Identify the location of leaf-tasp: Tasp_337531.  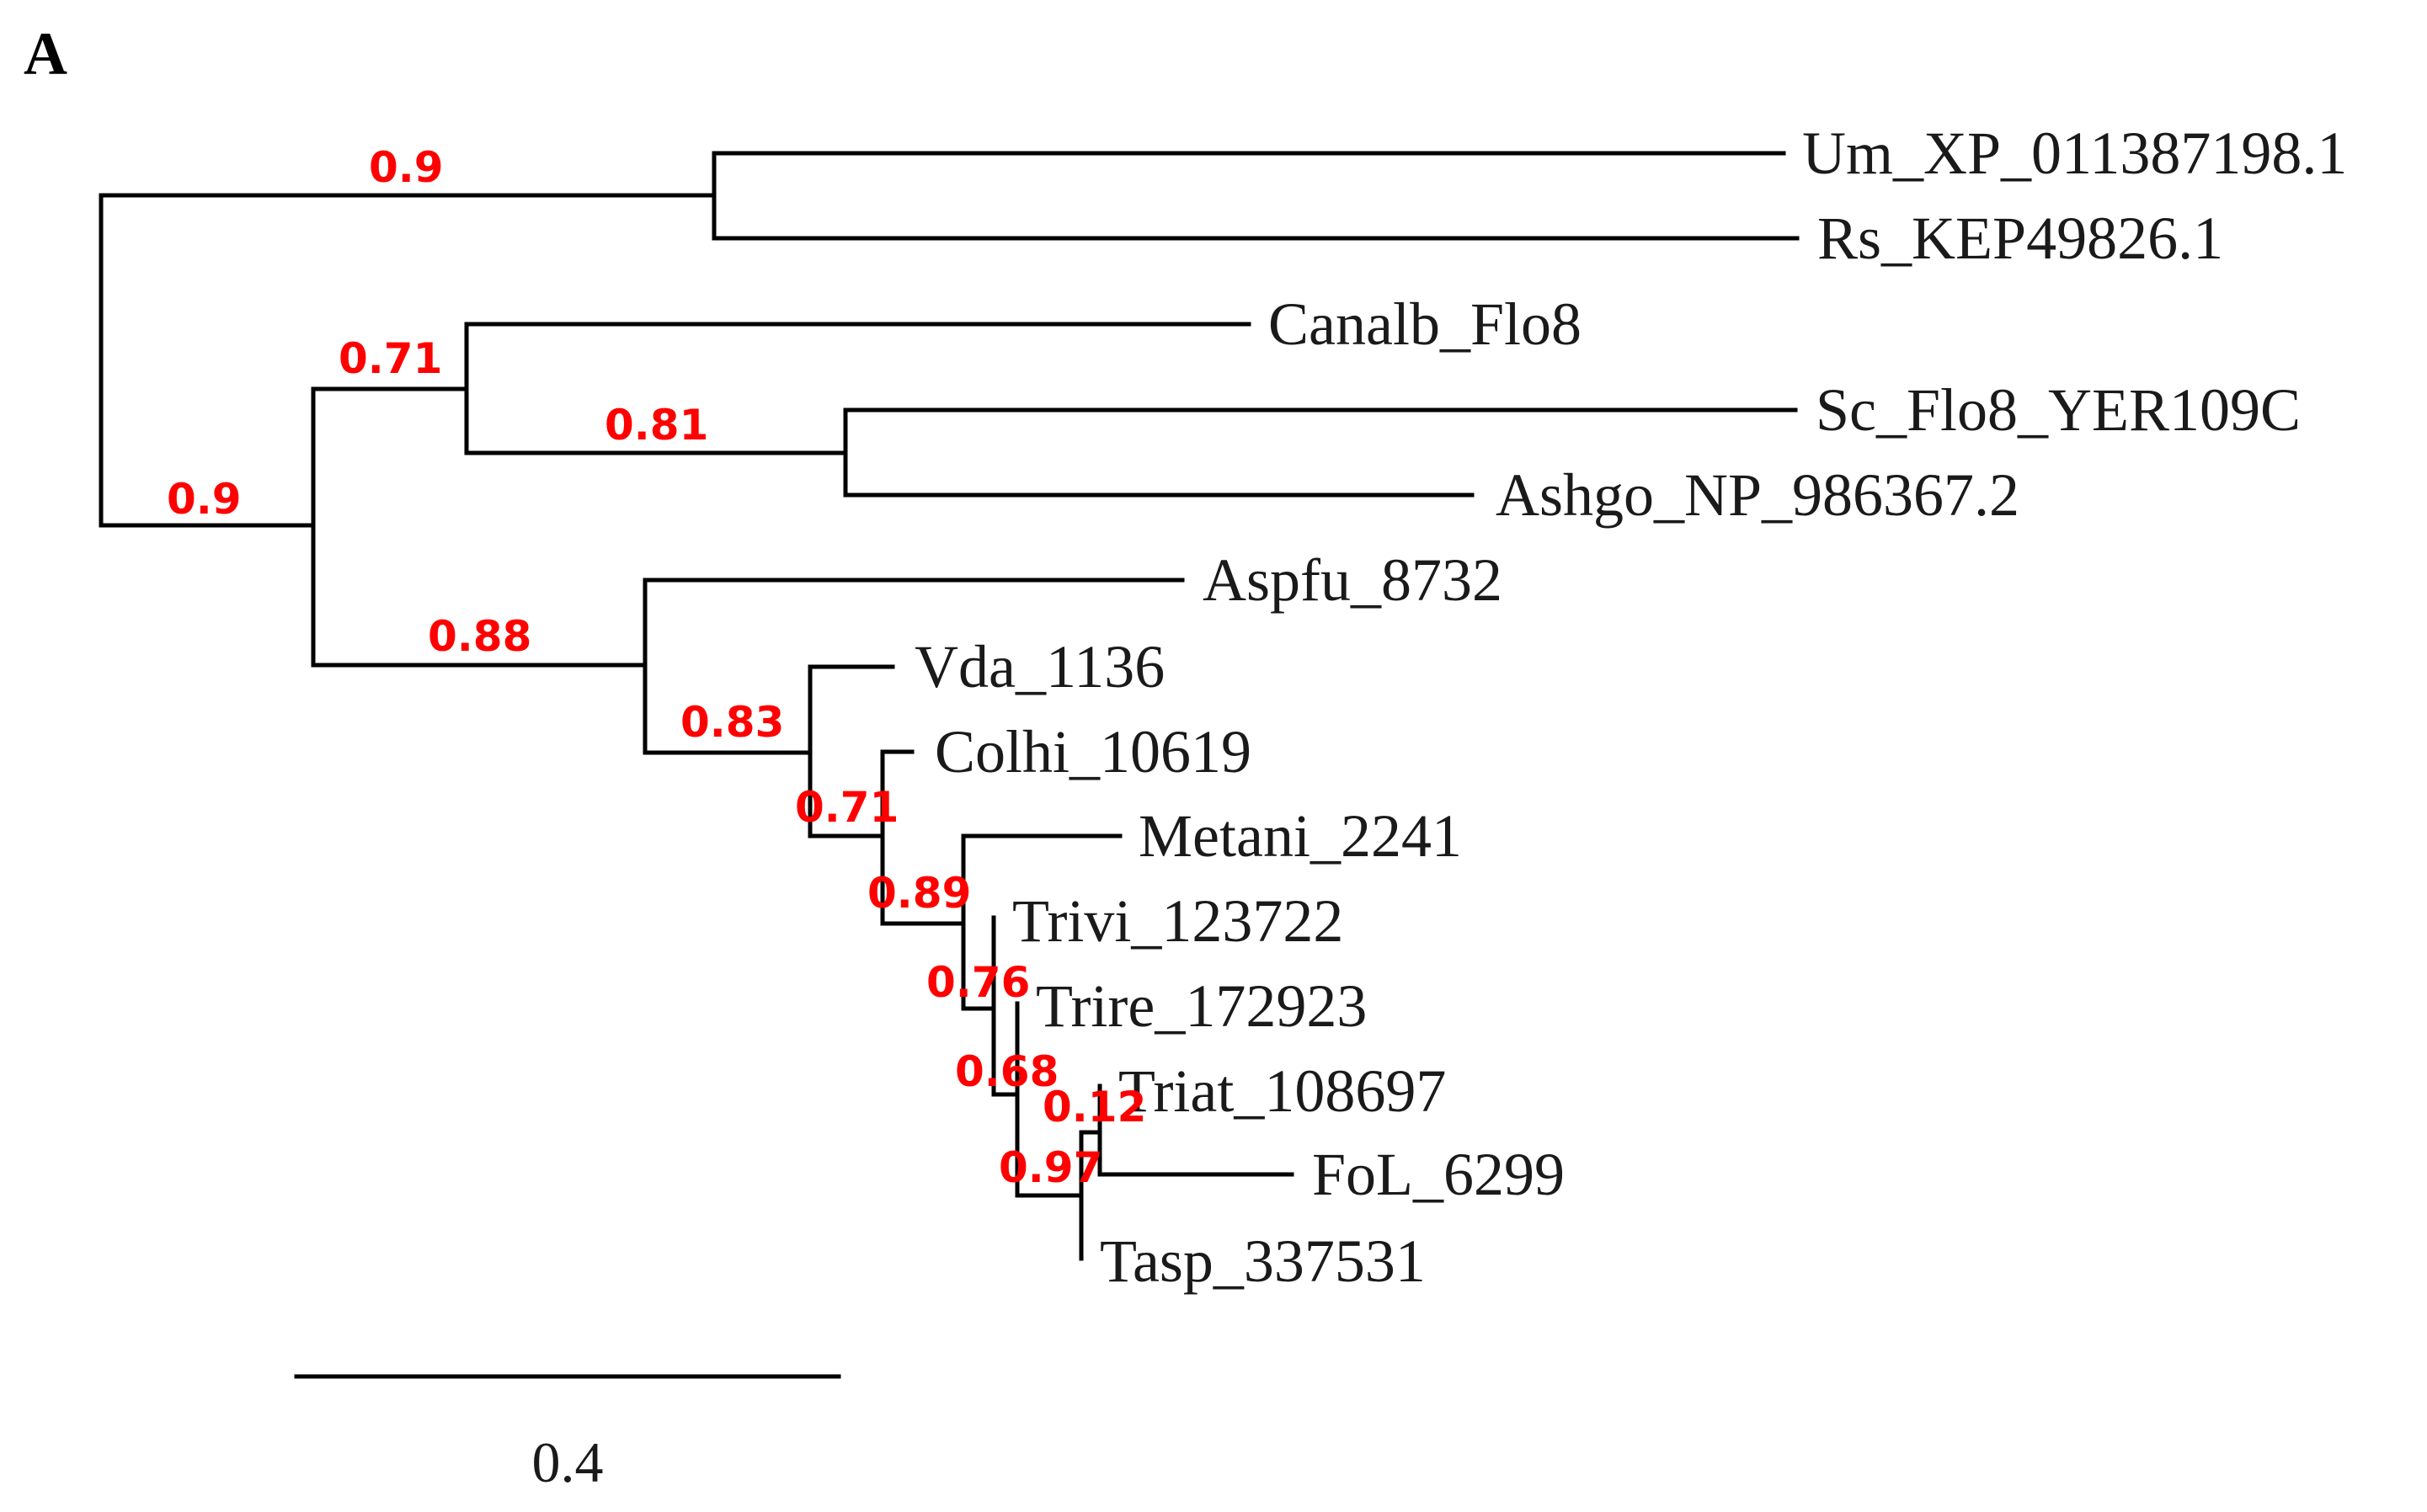
(1263, 1261).